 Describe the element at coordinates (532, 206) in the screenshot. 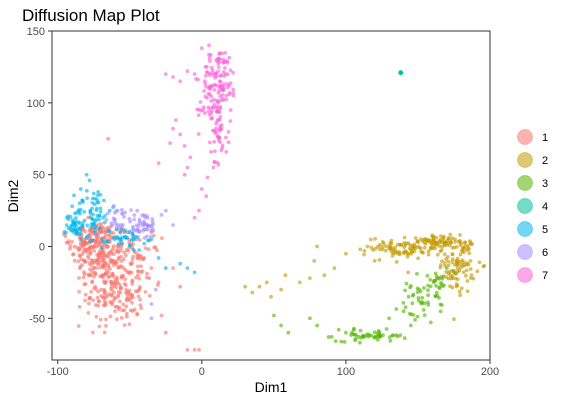

I see `legend-item-4: 4` at that location.